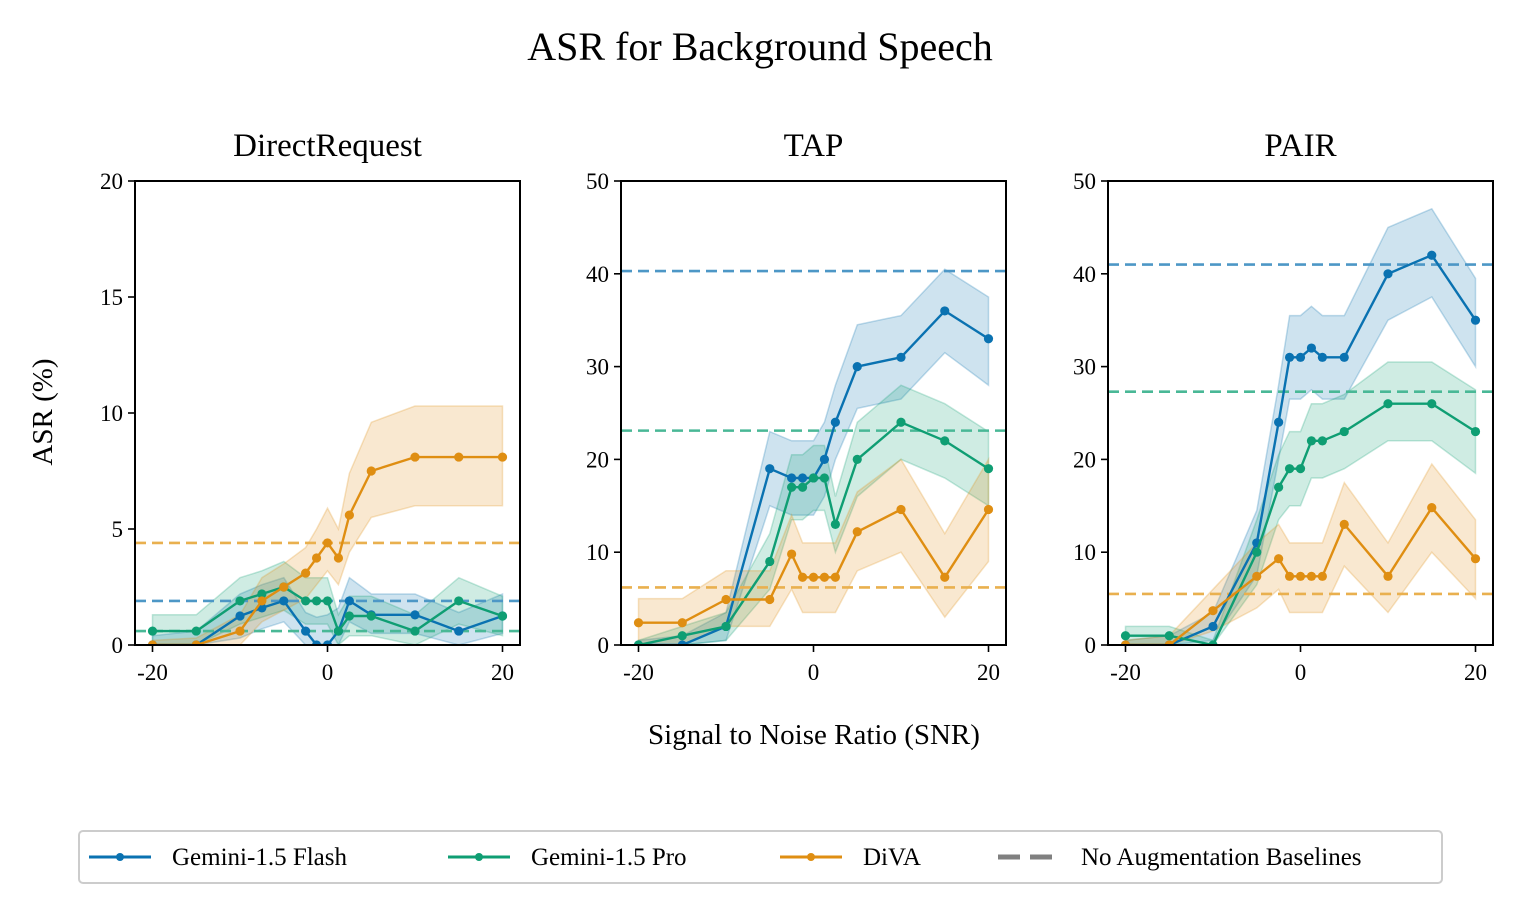  What do you see at coordinates (597, 367) in the screenshot?
I see `ytick-label-tap-3: 30` at bounding box center [597, 367].